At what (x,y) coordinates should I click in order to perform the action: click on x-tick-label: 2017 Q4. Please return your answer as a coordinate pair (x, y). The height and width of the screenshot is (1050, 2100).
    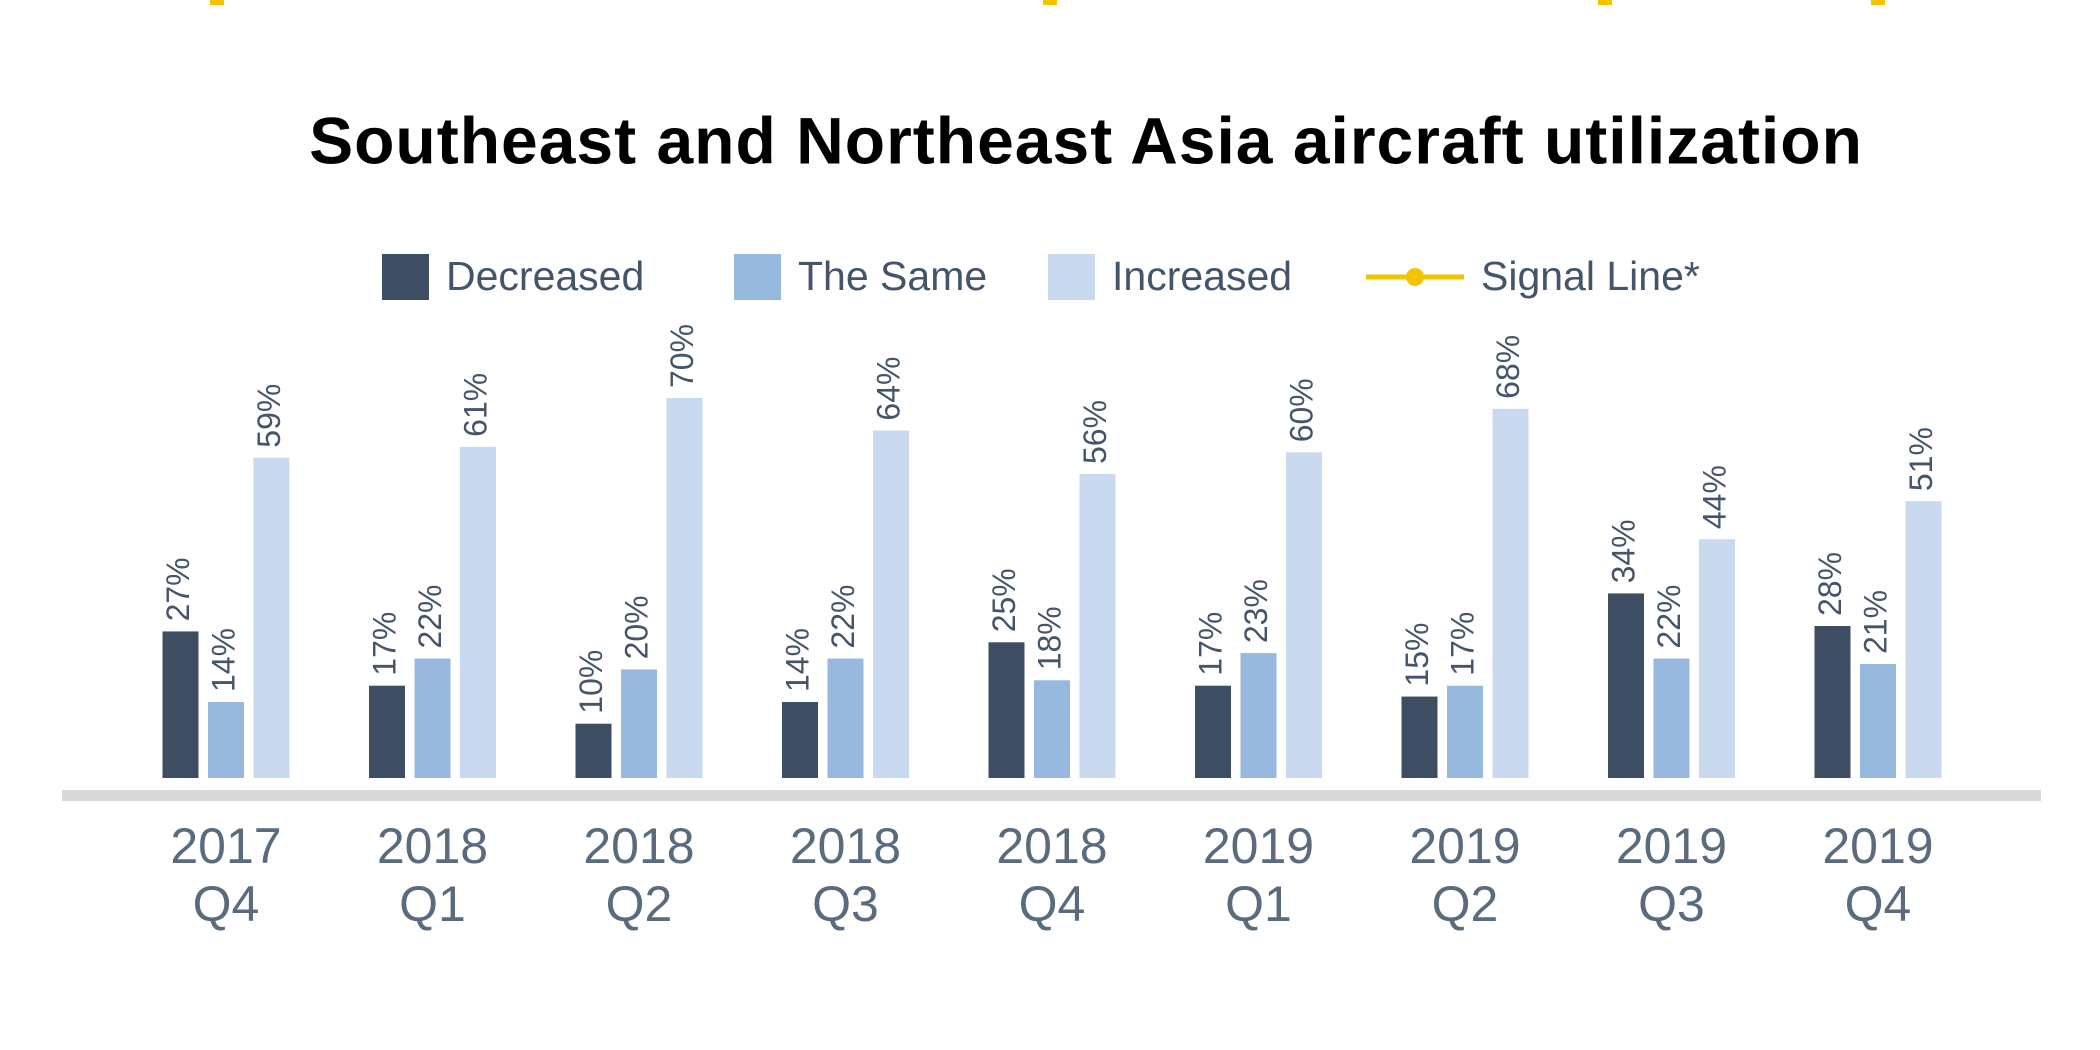
    Looking at the image, I should click on (226, 875).